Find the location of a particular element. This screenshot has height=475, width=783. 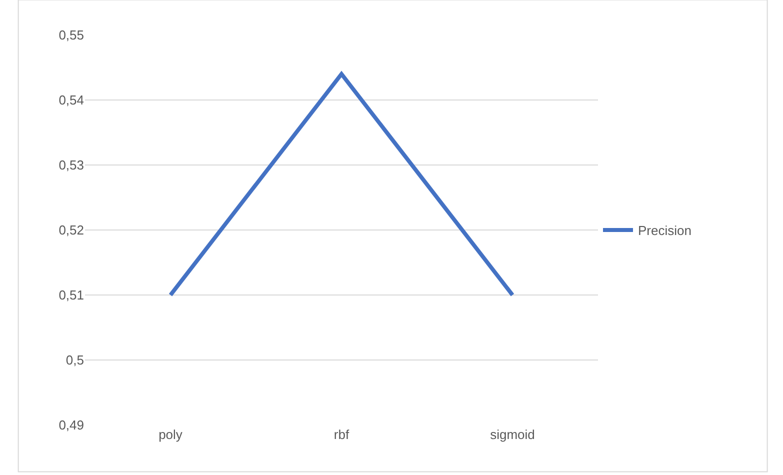

x-tick-label: poly is located at coordinates (170, 434).